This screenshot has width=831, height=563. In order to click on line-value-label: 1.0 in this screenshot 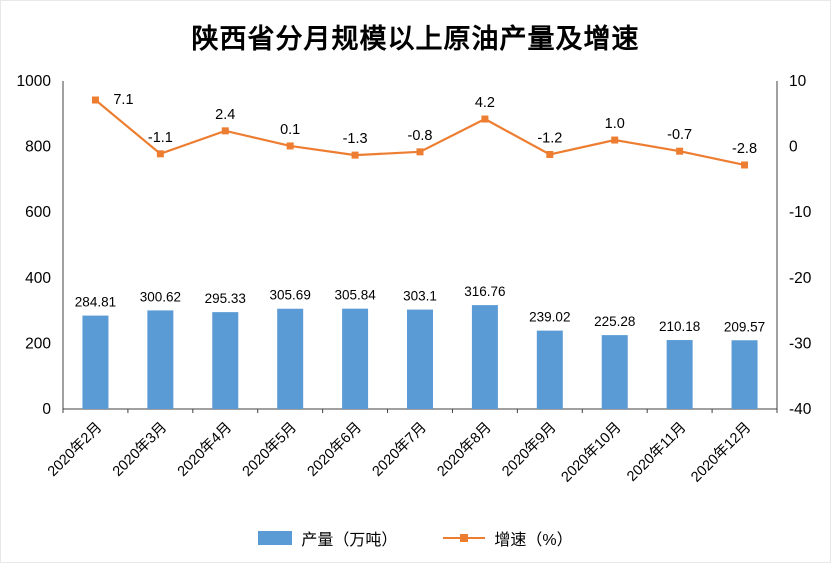, I will do `click(615, 124)`.